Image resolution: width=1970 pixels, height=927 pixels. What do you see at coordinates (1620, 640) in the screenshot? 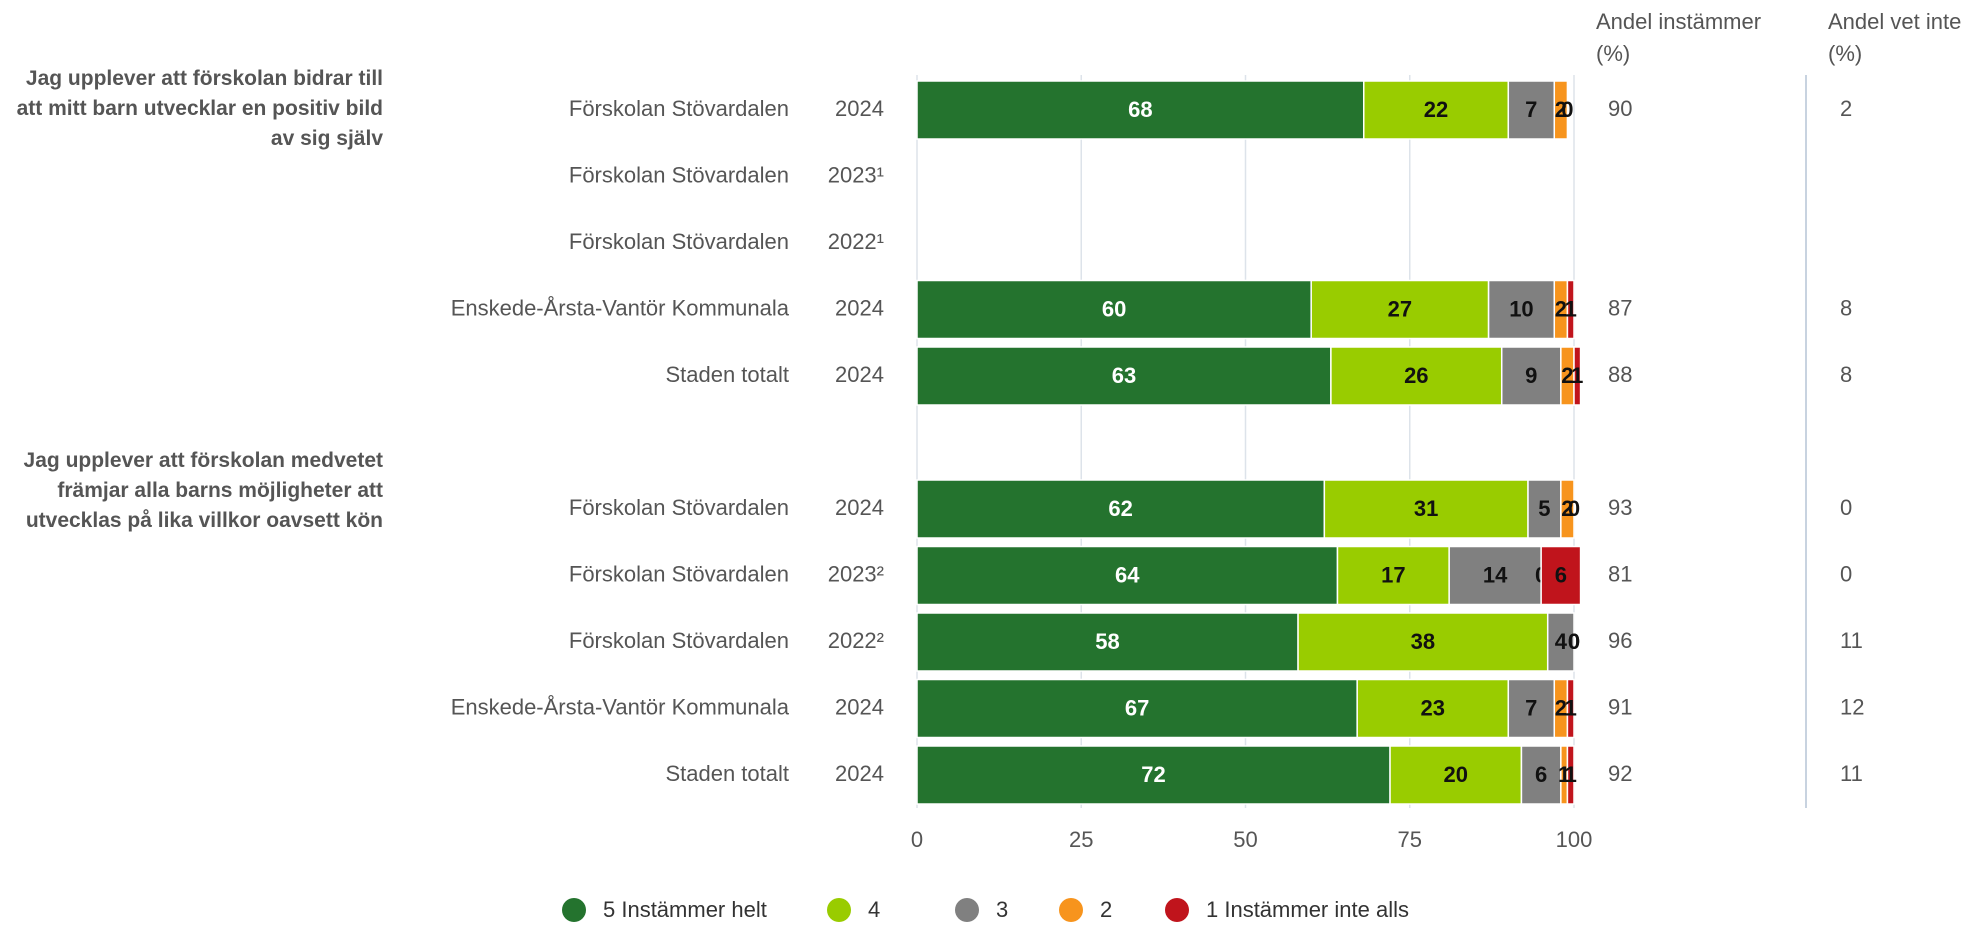
I see `agree-value: 96` at bounding box center [1620, 640].